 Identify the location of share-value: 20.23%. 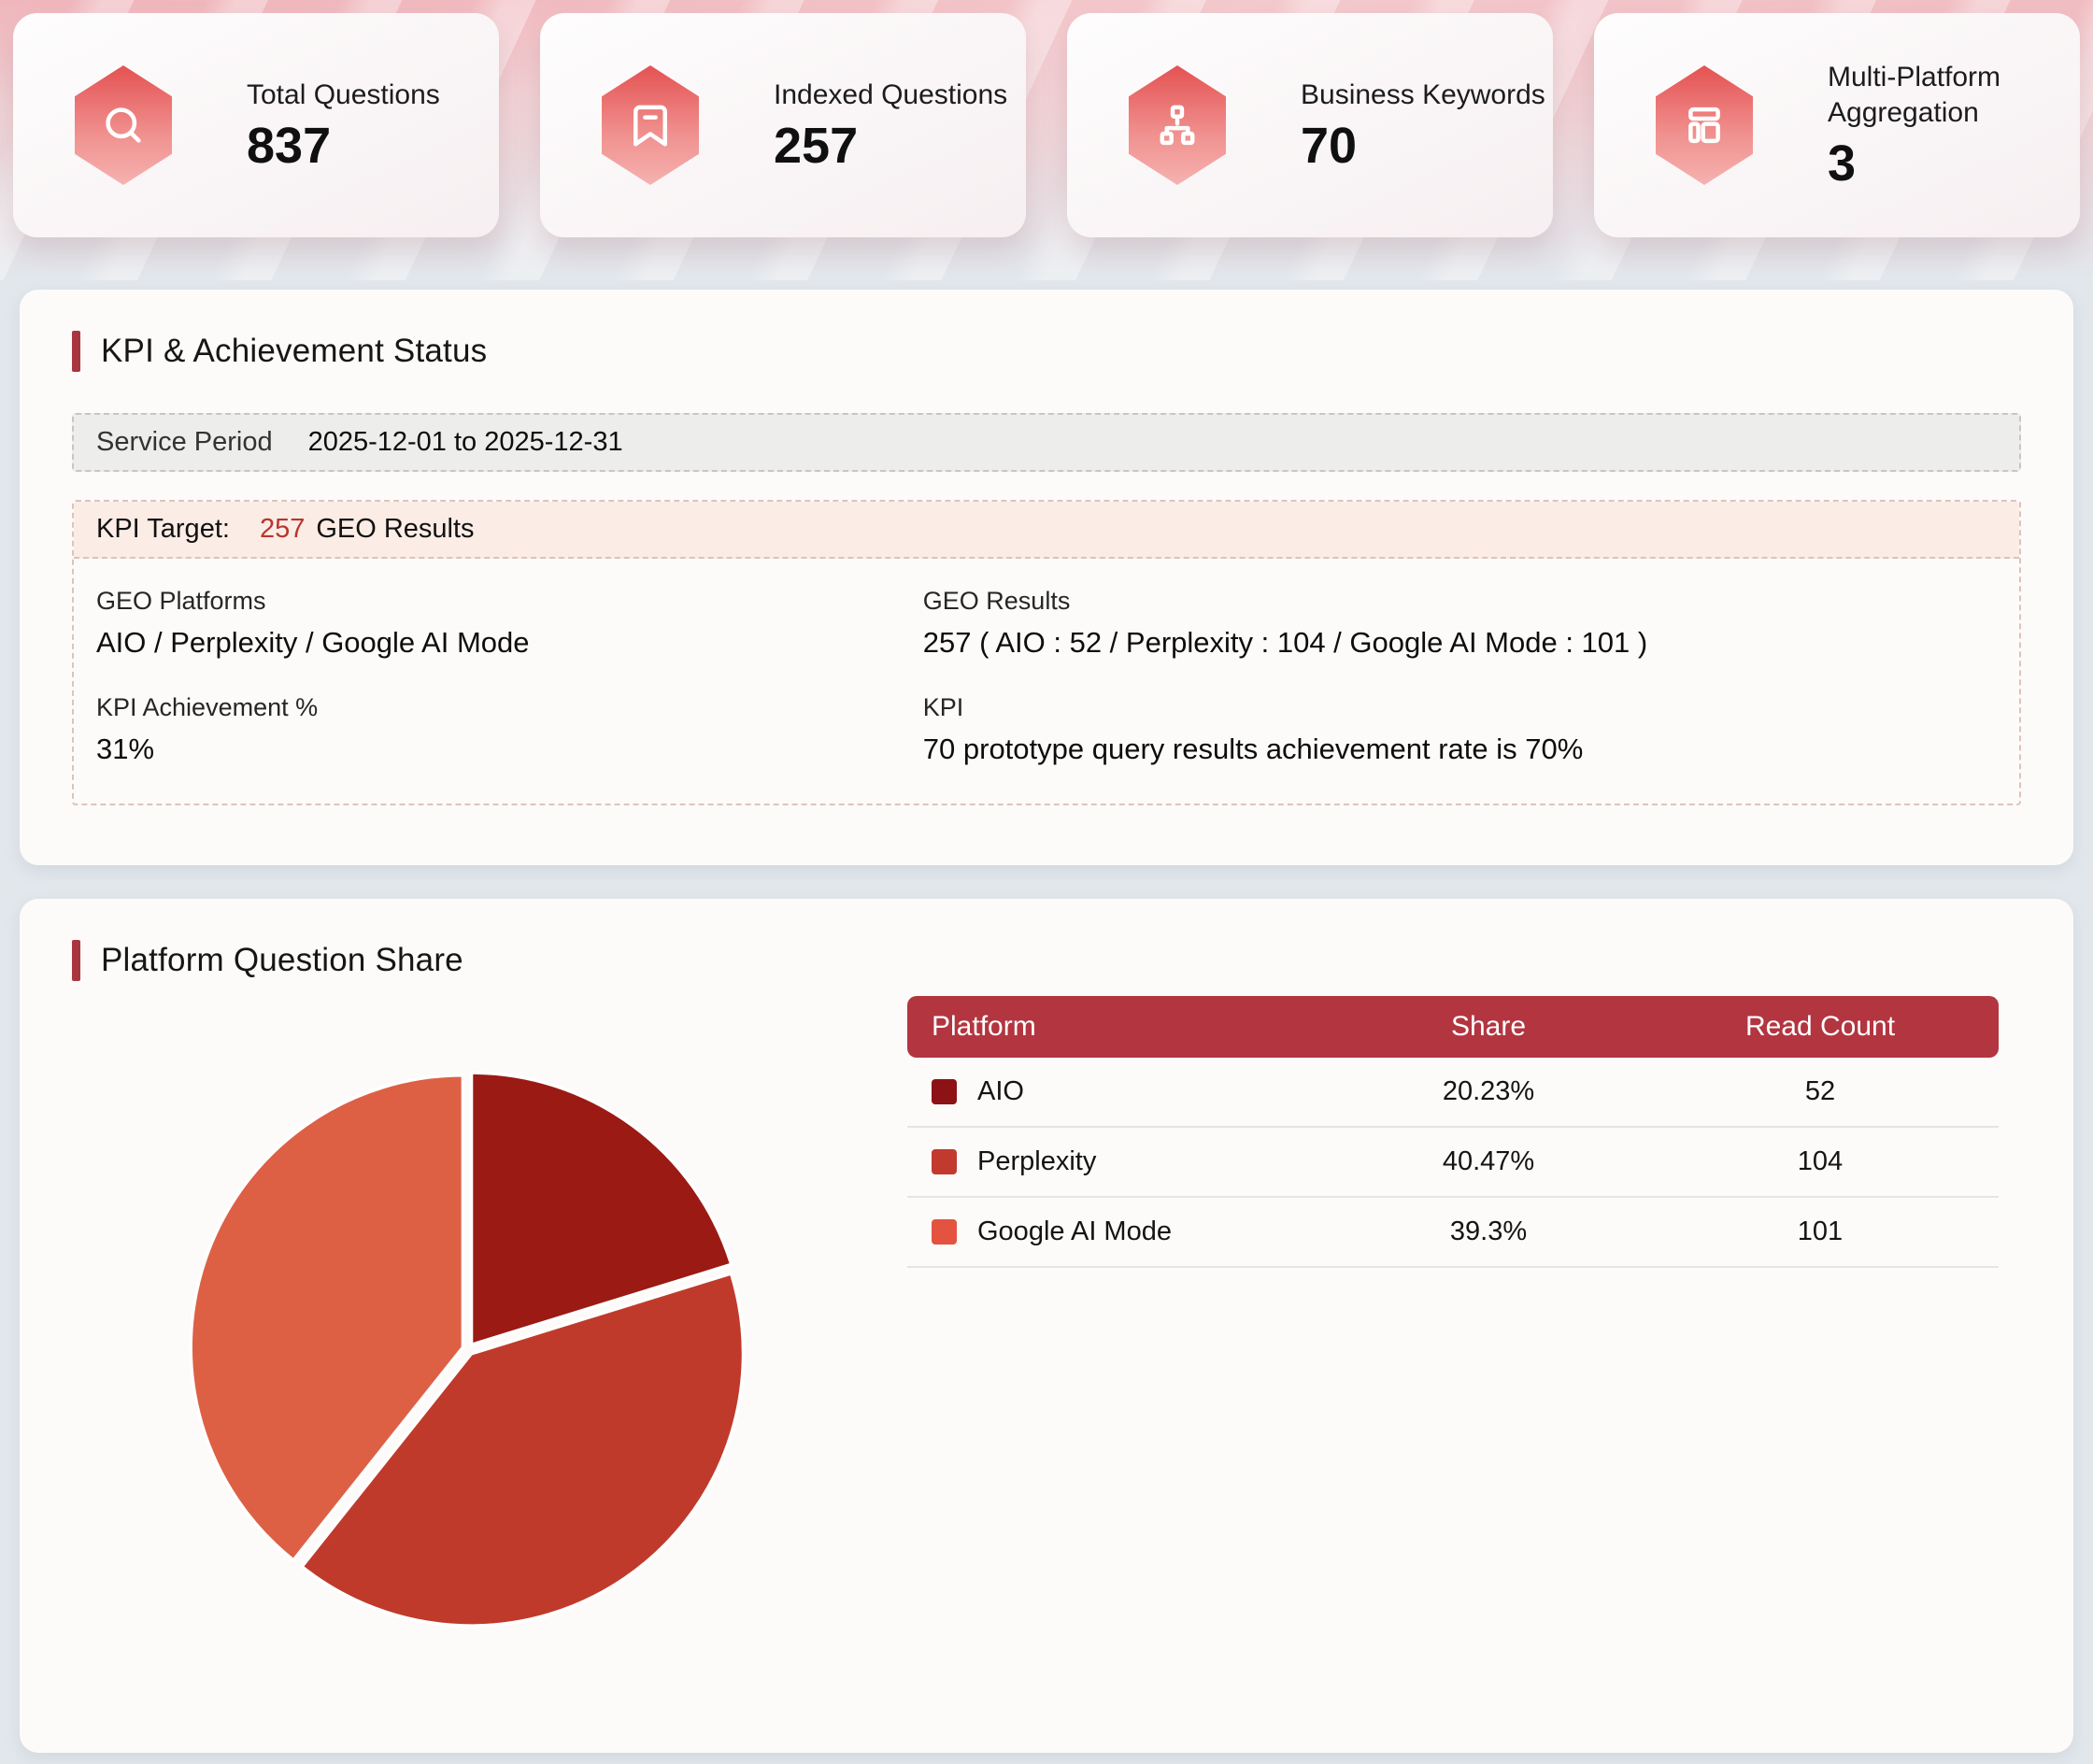
(1488, 1091).